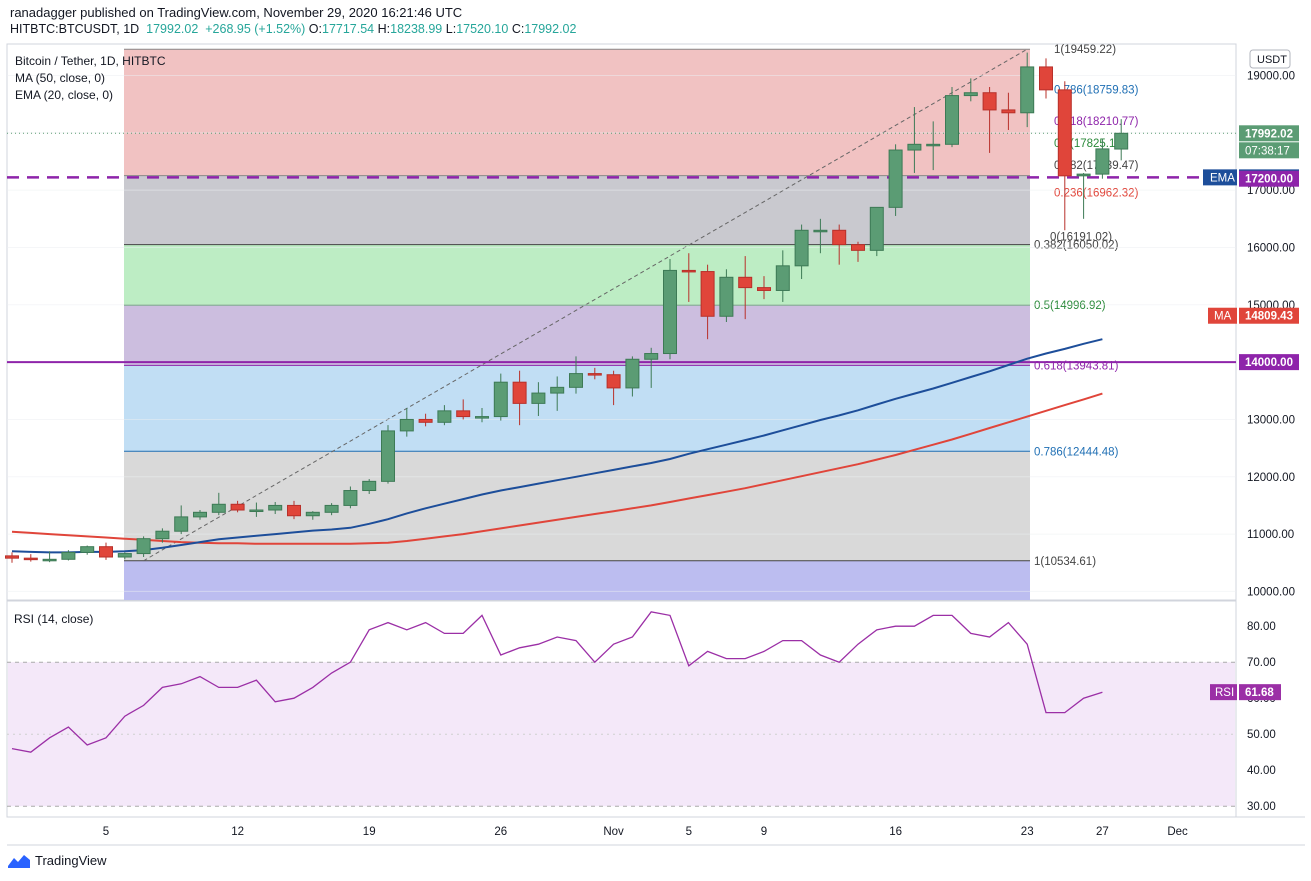 The height and width of the screenshot is (881, 1311). I want to click on level-14000-badge, so click(1269, 362).